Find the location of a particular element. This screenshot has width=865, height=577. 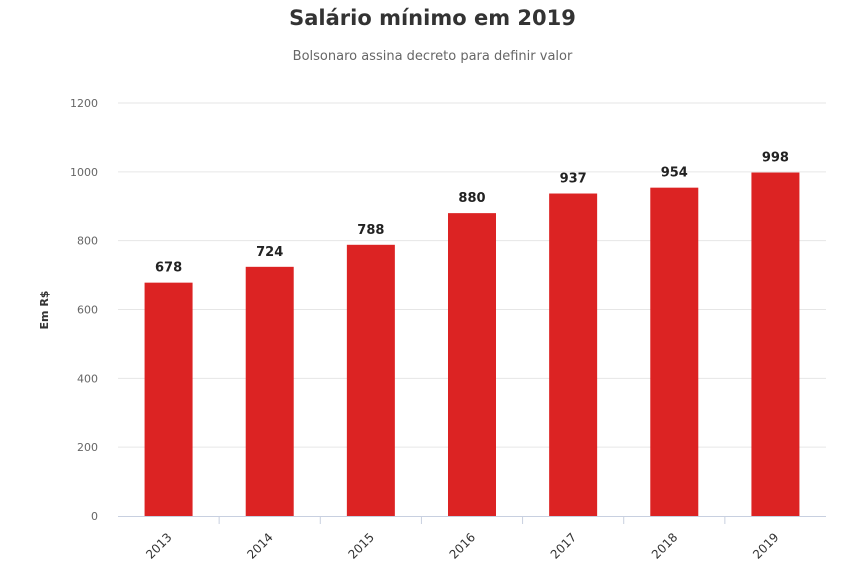

data-label-2014: 724 is located at coordinates (269, 252).